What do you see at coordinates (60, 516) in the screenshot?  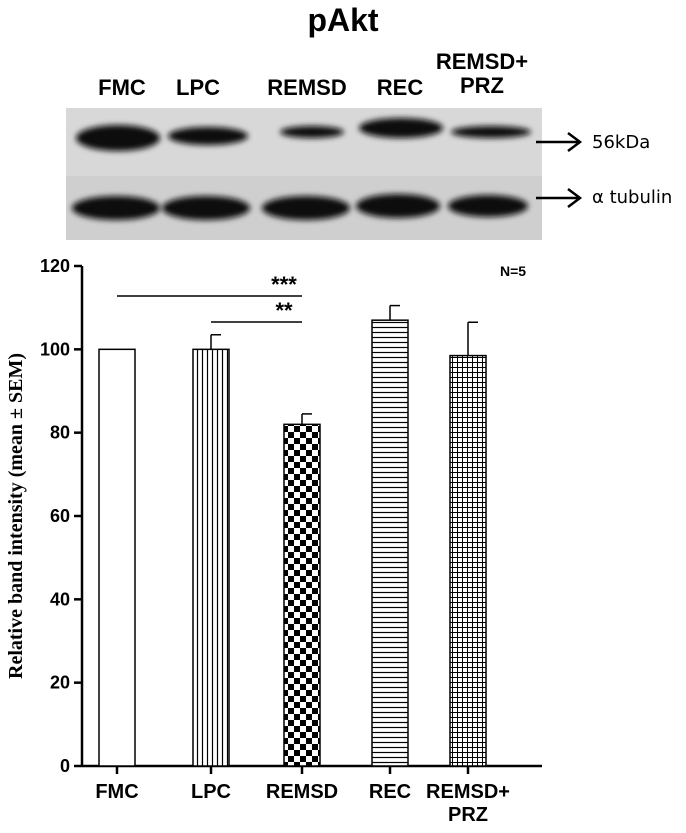 I see `y-tick-label: 60` at bounding box center [60, 516].